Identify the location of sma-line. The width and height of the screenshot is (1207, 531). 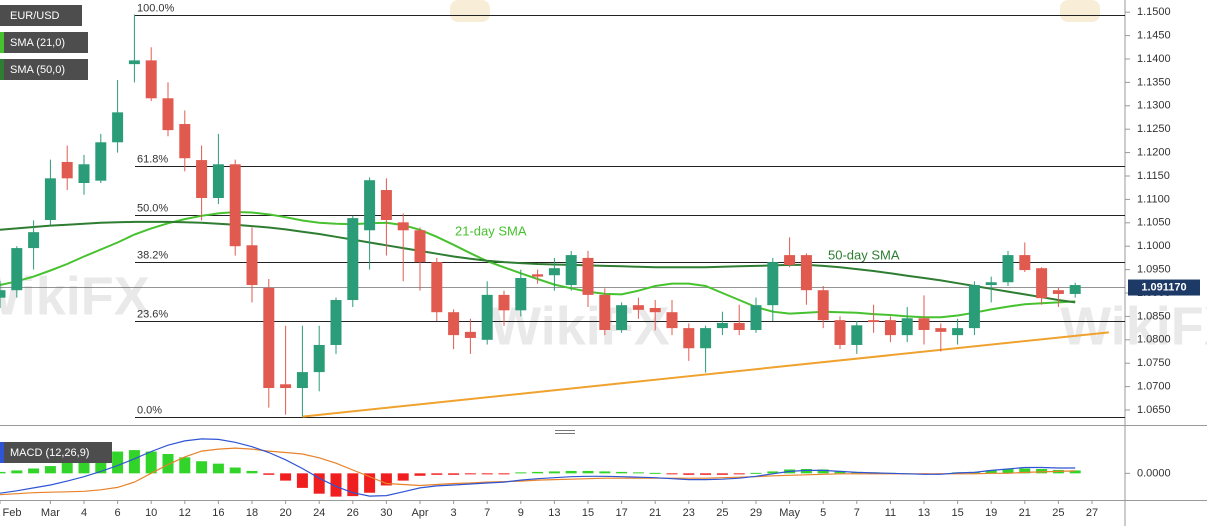
(538, 262).